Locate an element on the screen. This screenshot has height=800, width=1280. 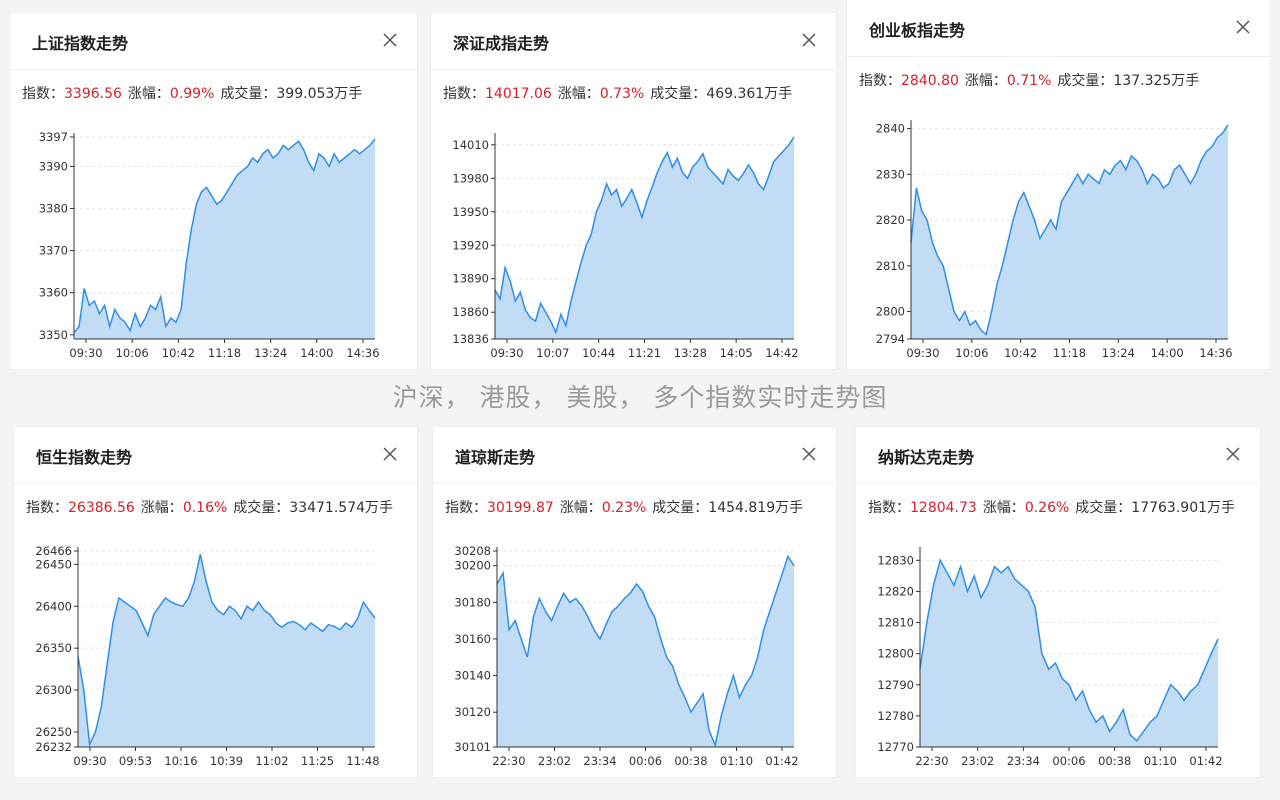
y-tick-label: 30101 is located at coordinates (472, 747).